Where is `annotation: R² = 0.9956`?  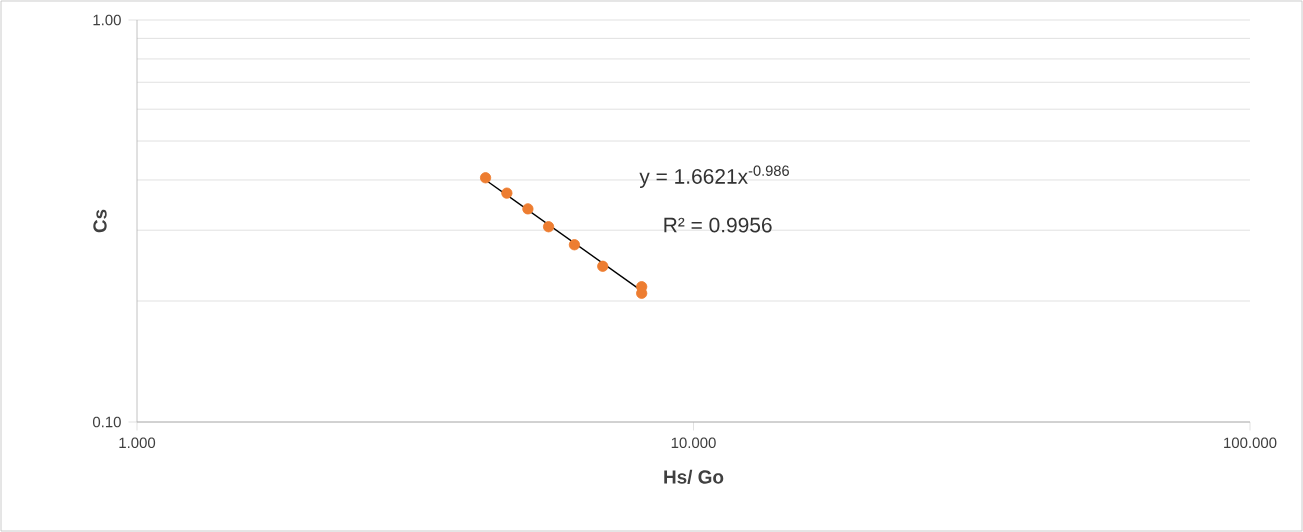
annotation: R² = 0.9956 is located at coordinates (718, 225).